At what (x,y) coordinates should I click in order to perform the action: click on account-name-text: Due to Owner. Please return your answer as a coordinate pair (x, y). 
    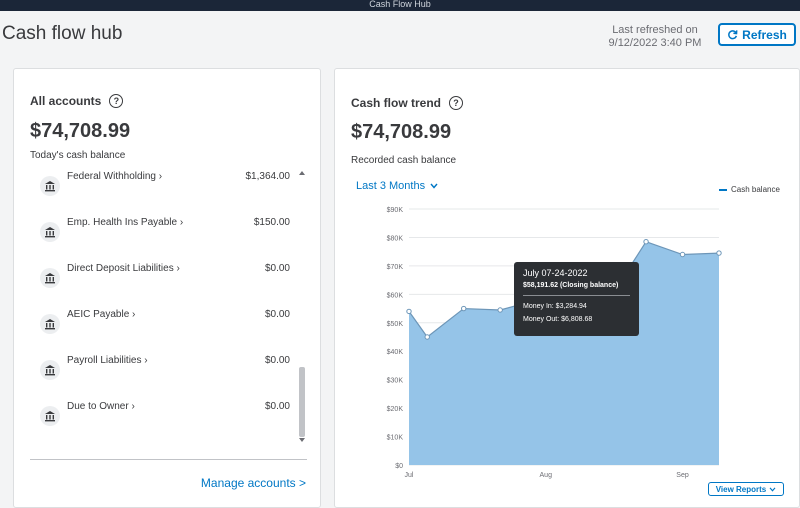
    Looking at the image, I should click on (98, 406).